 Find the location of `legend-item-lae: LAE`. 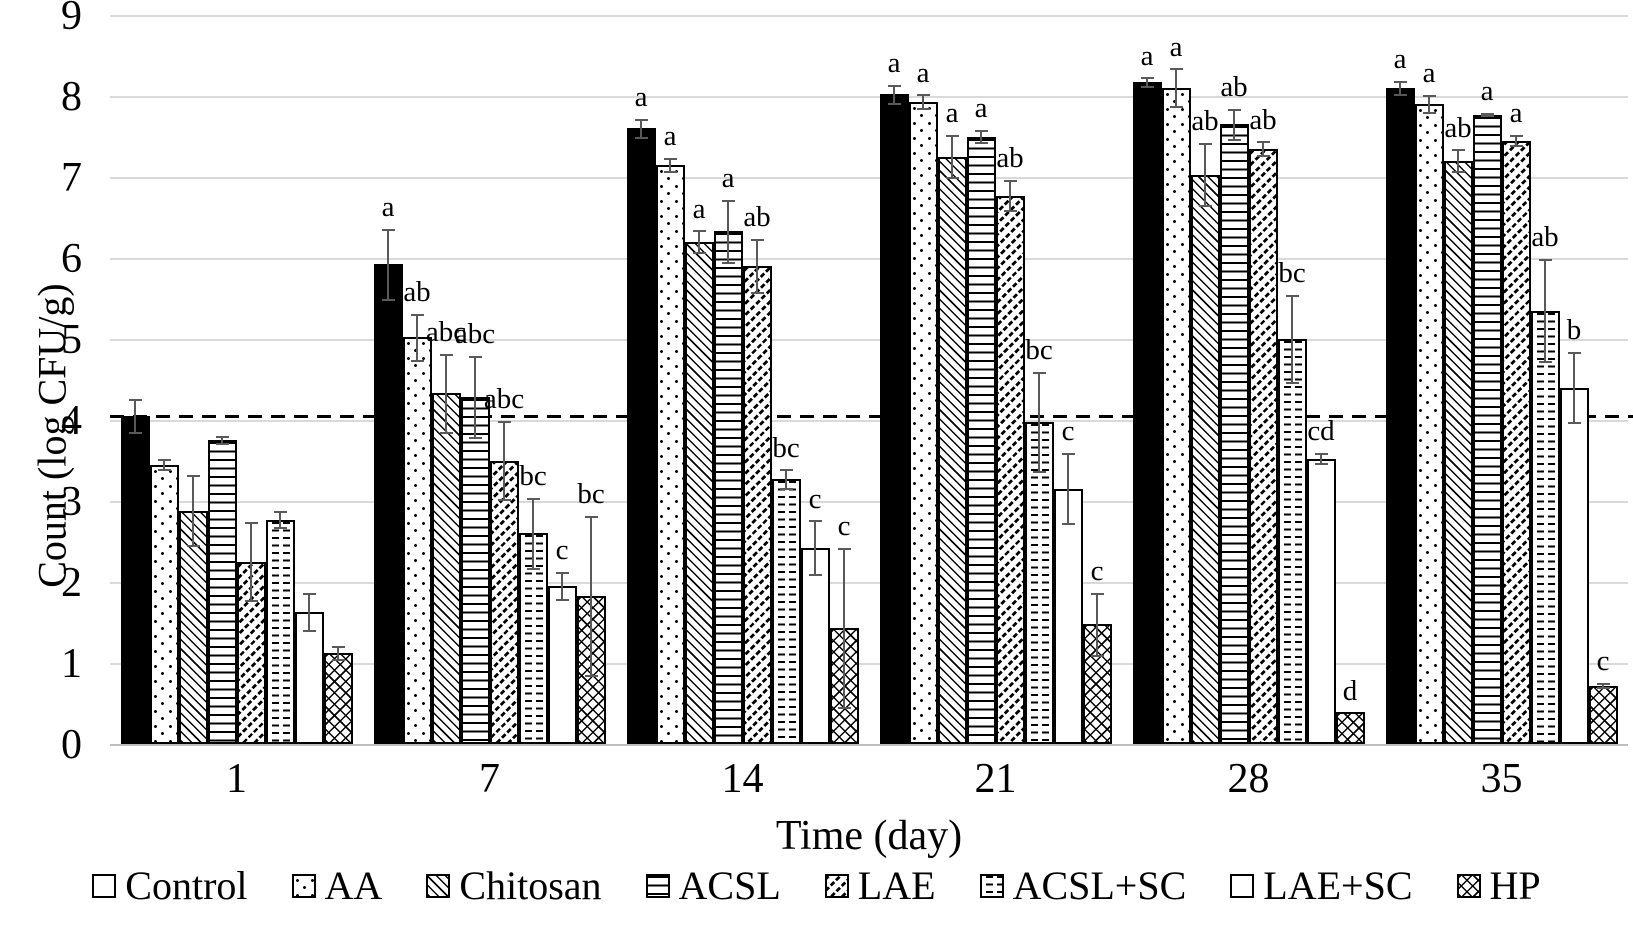

legend-item-lae: LAE is located at coordinates (880, 885).